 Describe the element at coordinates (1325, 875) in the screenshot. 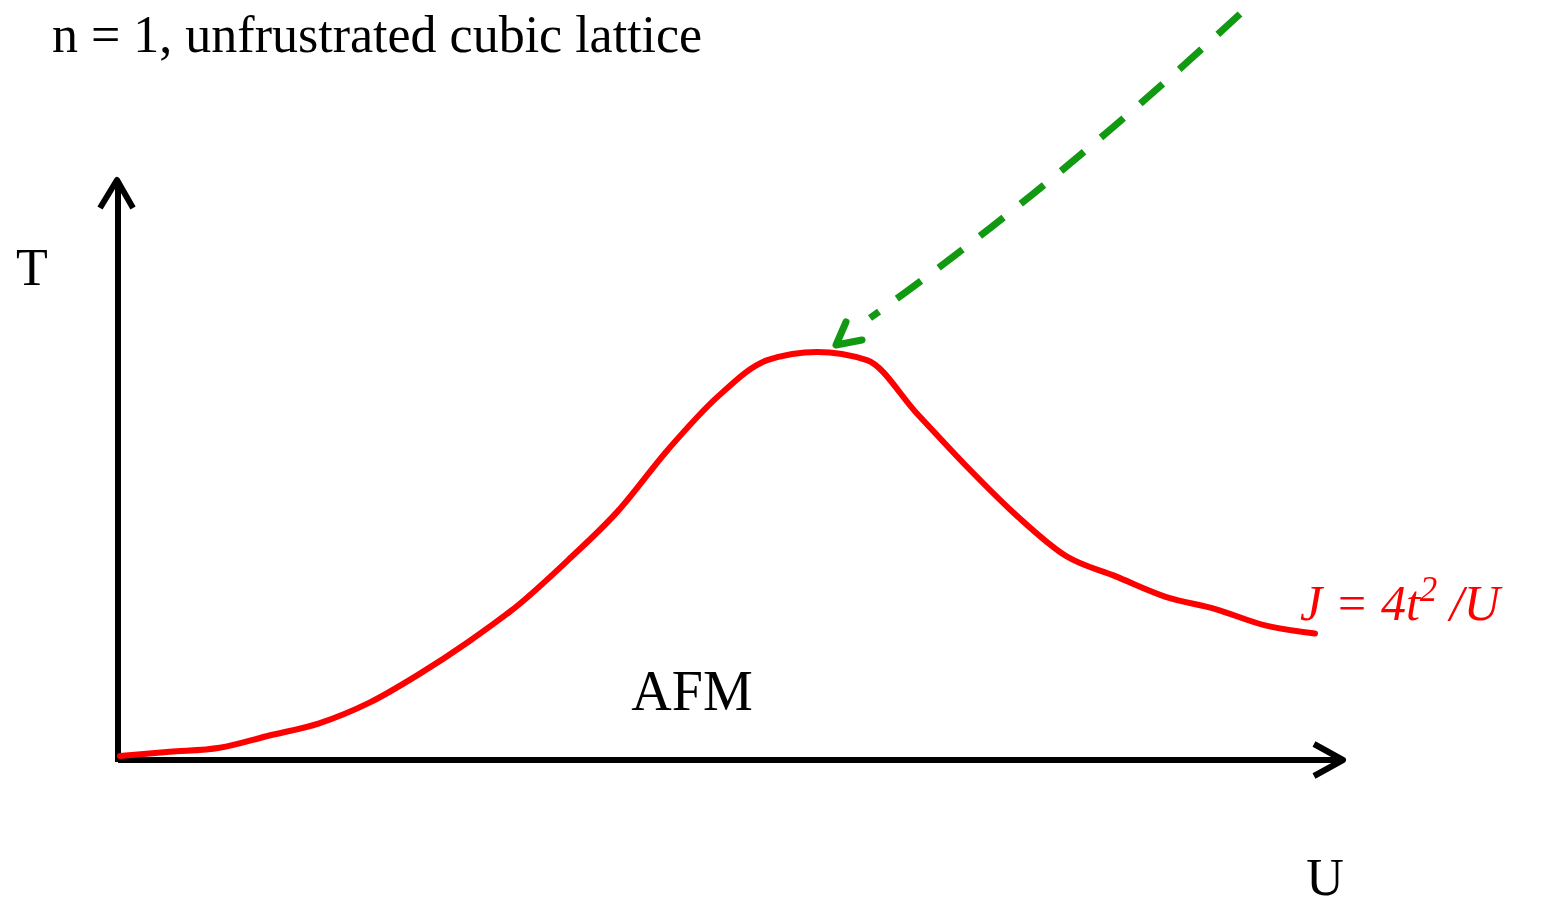

I see `x-axis-title: U` at that location.